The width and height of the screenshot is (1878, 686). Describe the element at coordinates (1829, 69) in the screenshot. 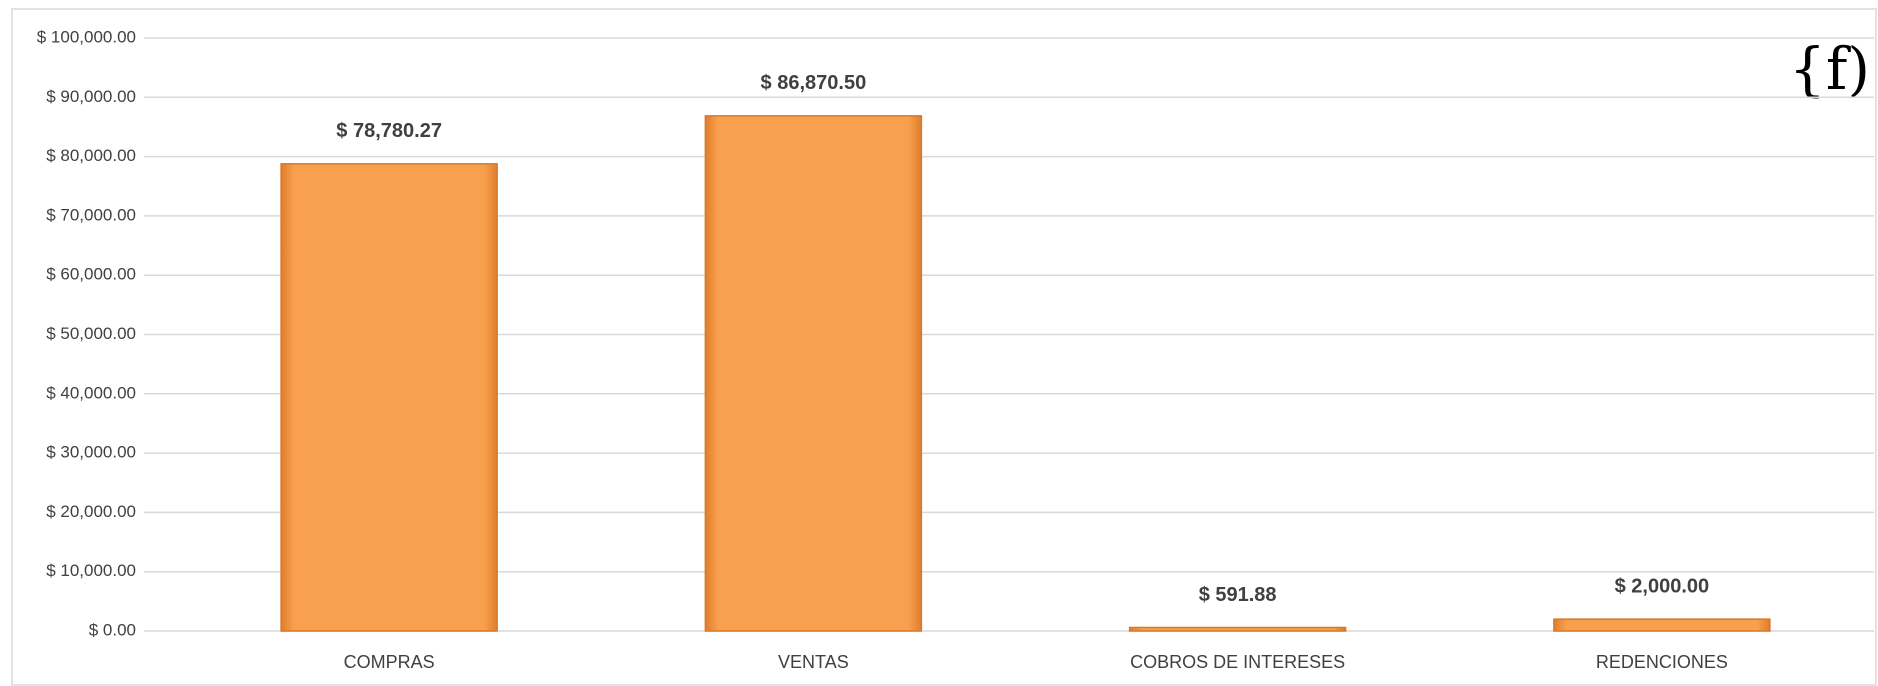

I see `annotation: {f)` at that location.